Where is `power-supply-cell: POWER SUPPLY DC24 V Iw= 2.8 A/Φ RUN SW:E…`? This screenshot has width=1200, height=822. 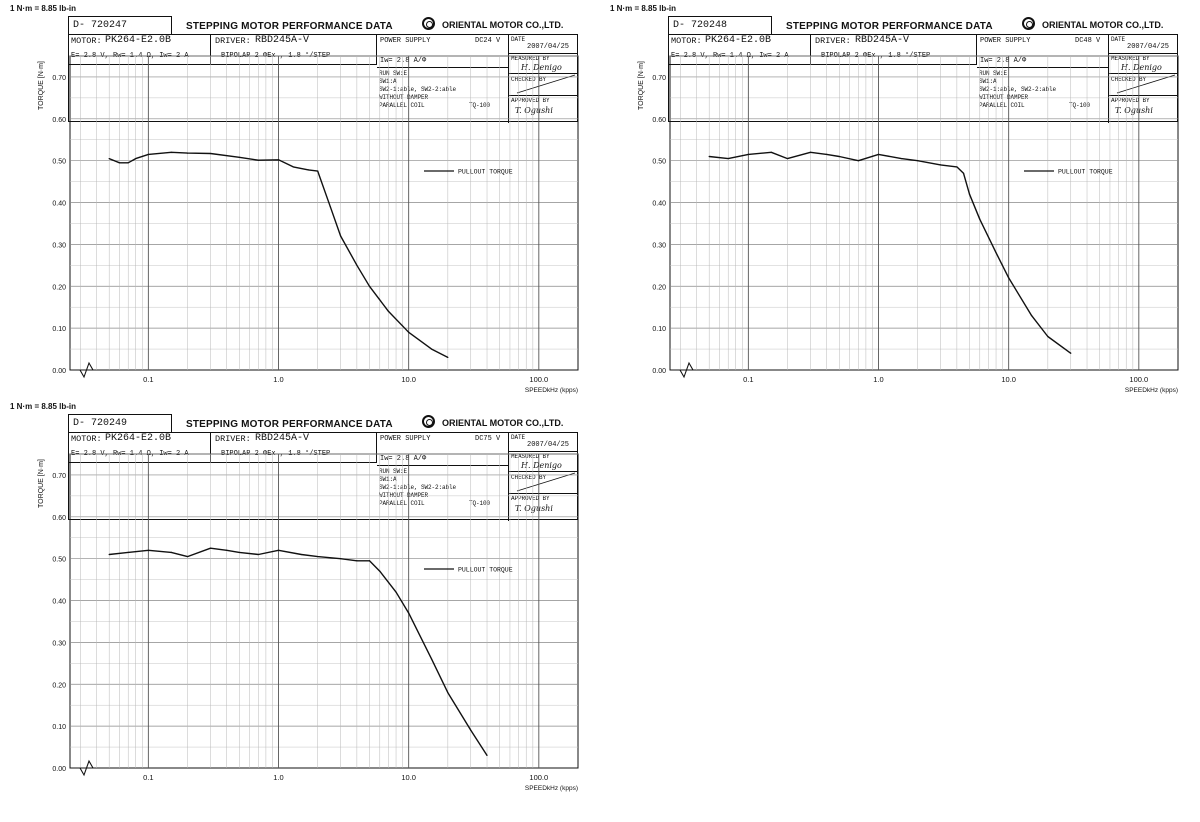
power-supply-cell: POWER SUPPLY DC24 V Iw= 2.8 A/Φ RUN SW:E… is located at coordinates (443, 79).